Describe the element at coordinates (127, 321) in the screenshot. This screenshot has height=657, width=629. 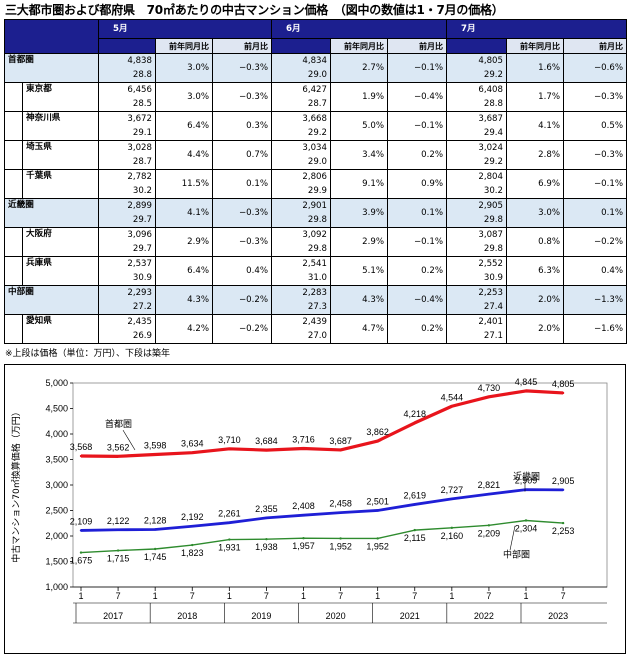
I see `price-cell: 2,435` at that location.